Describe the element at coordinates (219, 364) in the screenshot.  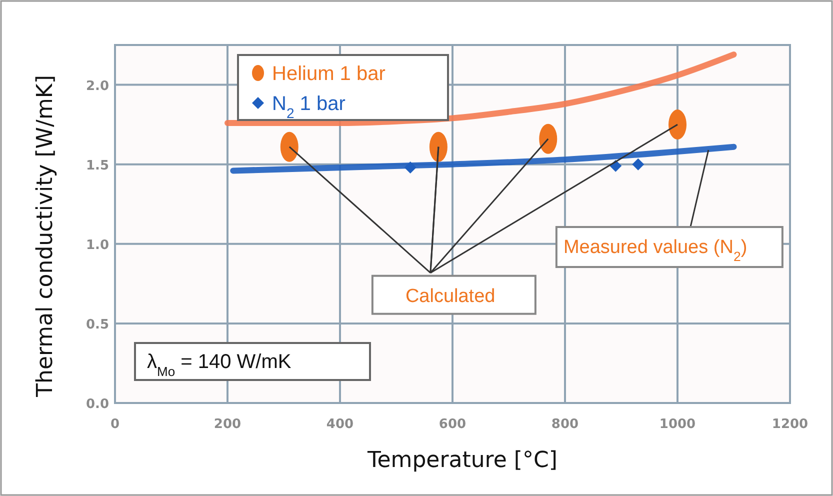
I see `annotation: λ$_{Mo}$ = 140 W/mK` at that location.